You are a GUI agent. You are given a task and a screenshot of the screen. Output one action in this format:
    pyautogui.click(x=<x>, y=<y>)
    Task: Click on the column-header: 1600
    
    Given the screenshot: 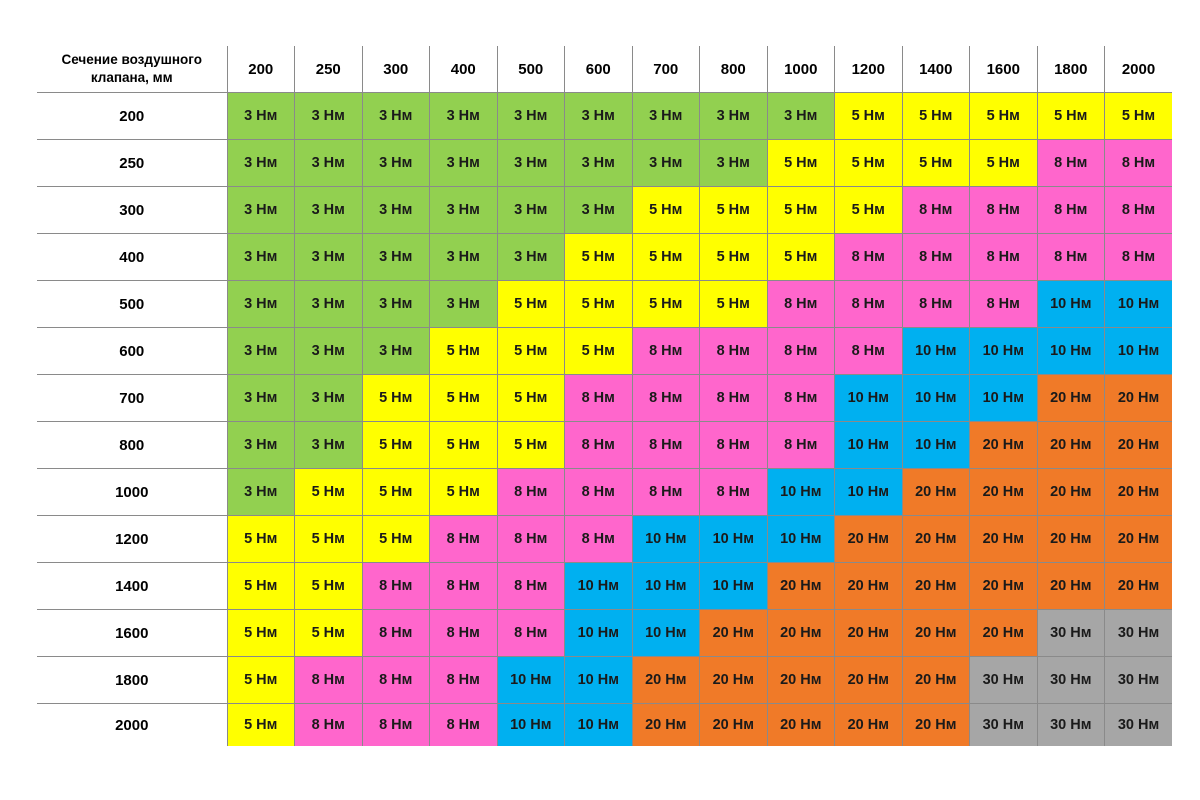 What is the action you would take?
    pyautogui.click(x=1003, y=69)
    